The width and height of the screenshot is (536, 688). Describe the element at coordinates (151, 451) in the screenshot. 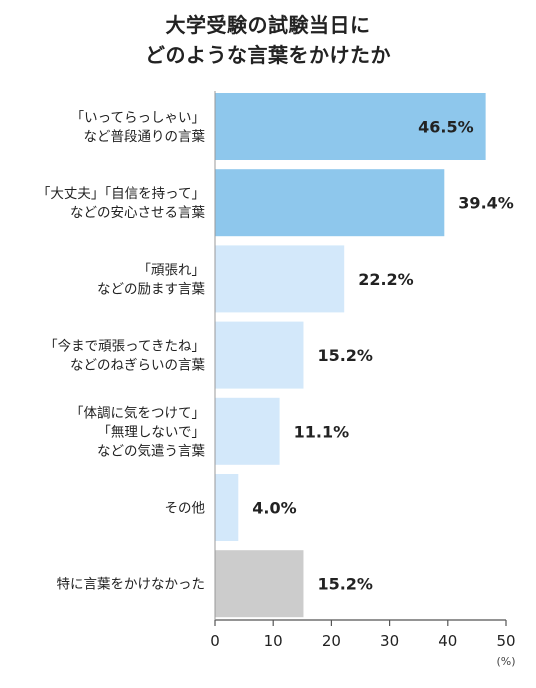

I see `category-label-line: などの気遣う言葉` at that location.